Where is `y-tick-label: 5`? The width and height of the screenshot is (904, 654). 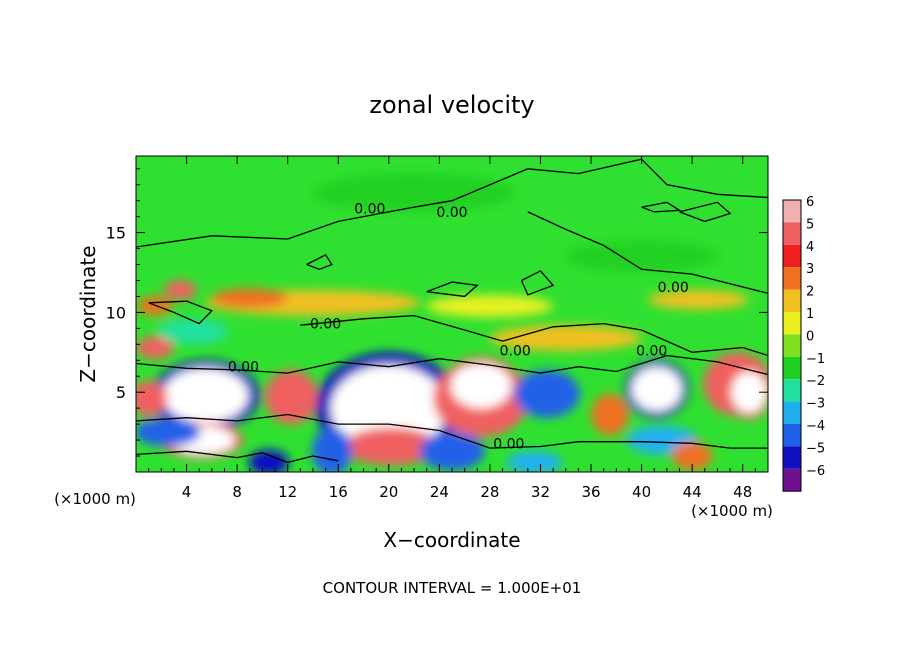
y-tick-label: 5 is located at coordinates (121, 392).